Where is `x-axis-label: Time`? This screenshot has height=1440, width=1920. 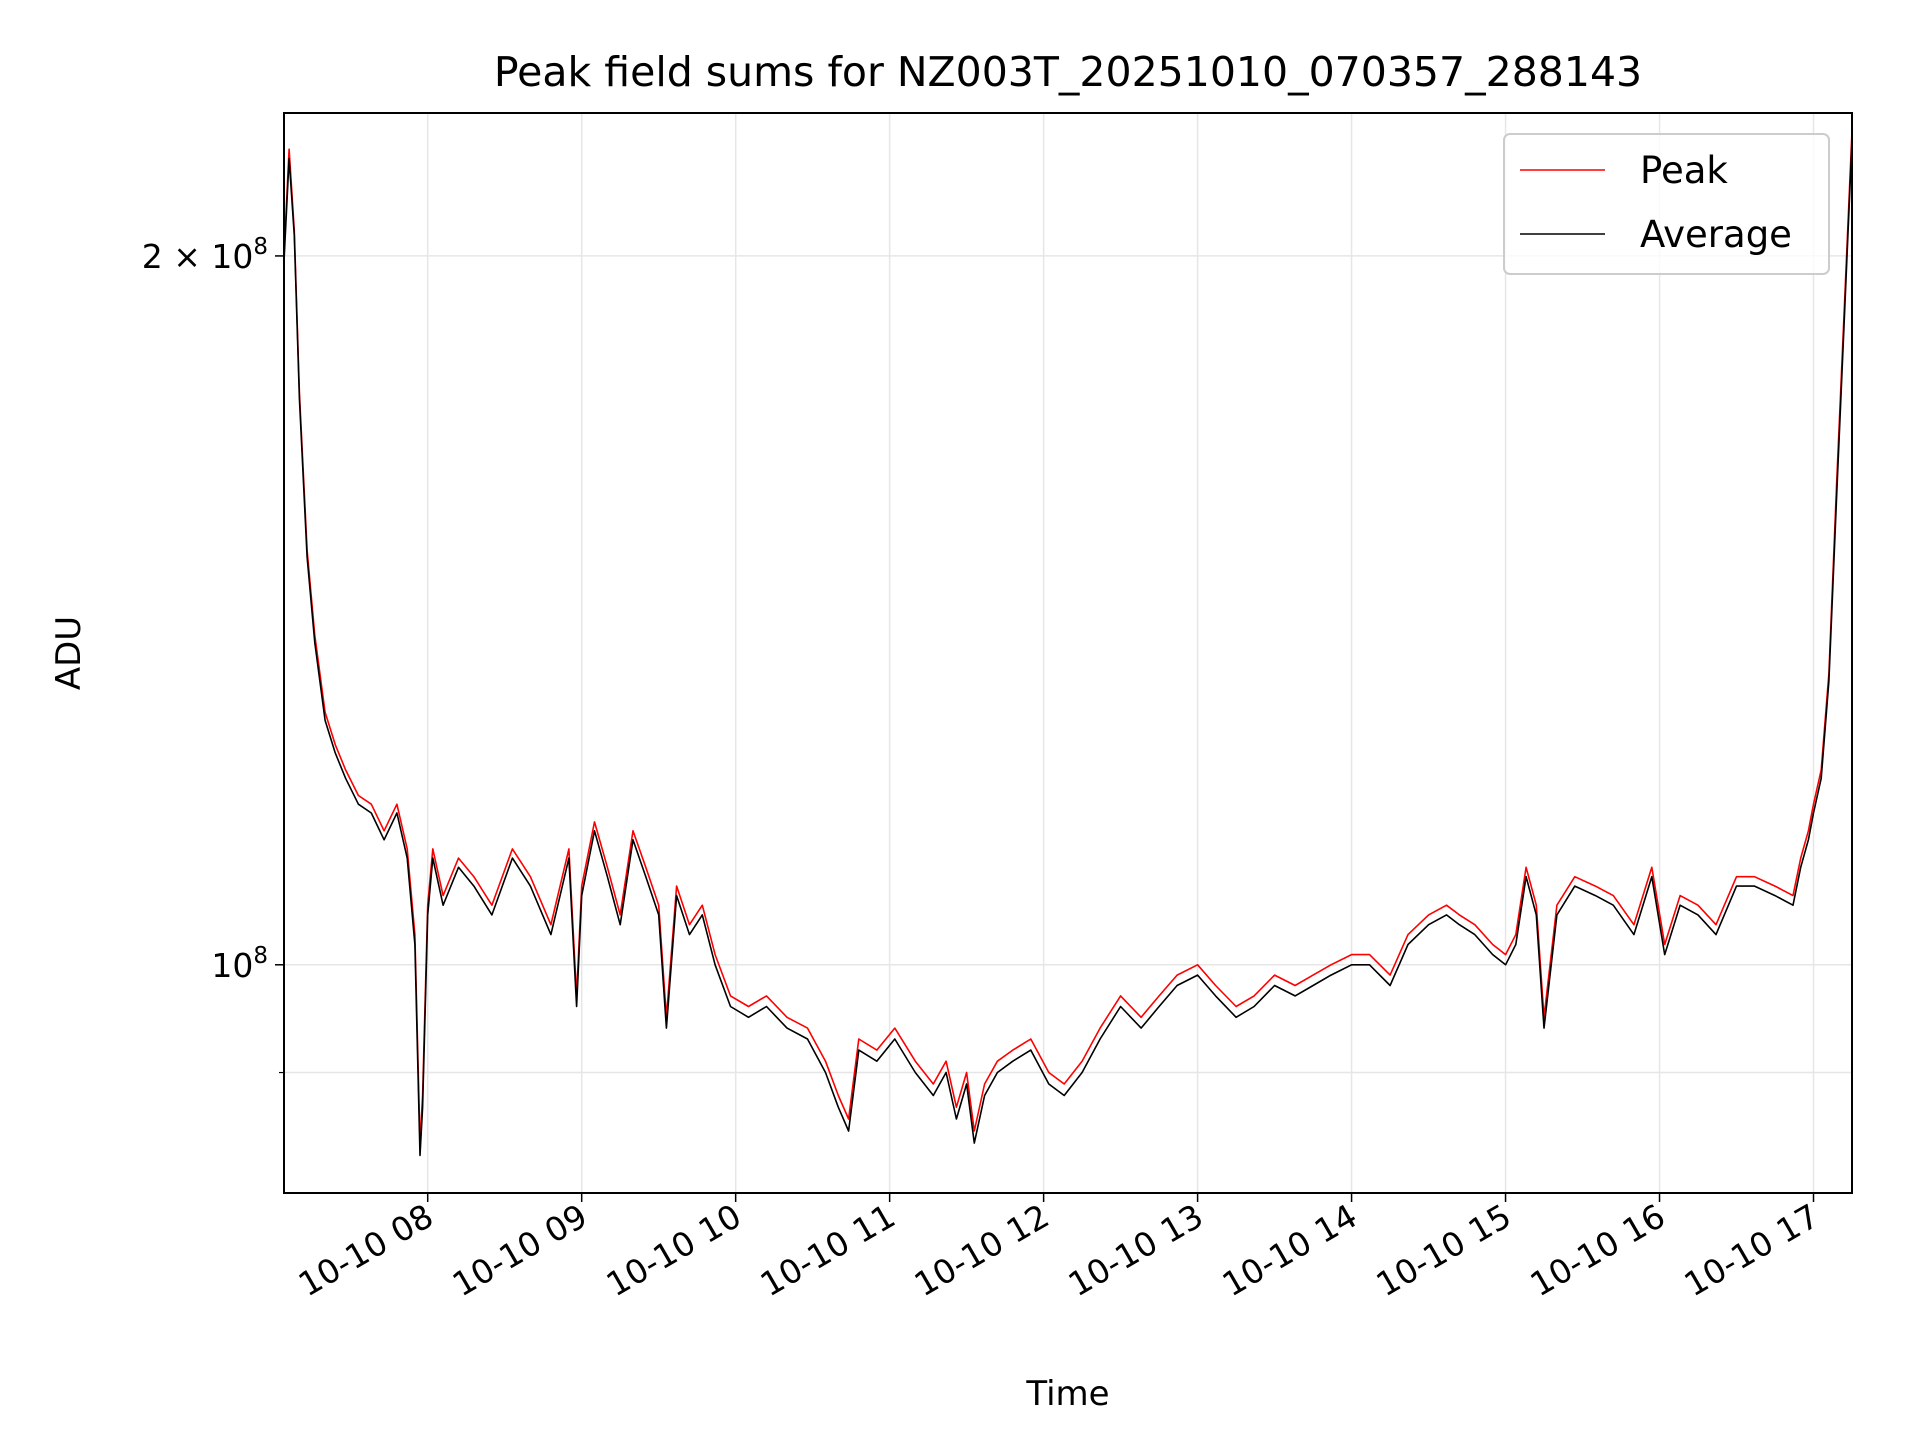
x-axis-label: Time is located at coordinates (1067, 1394).